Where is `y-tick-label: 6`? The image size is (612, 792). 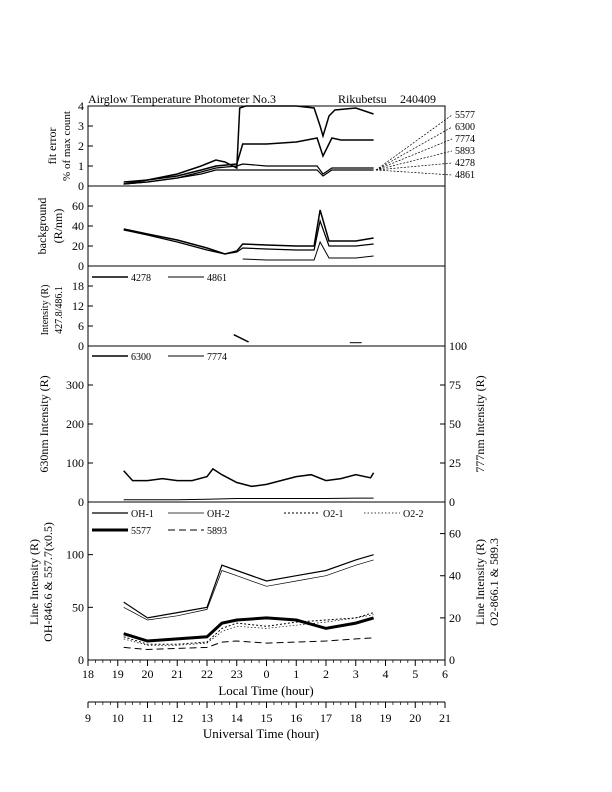
y-tick-label: 6 is located at coordinates (81, 326).